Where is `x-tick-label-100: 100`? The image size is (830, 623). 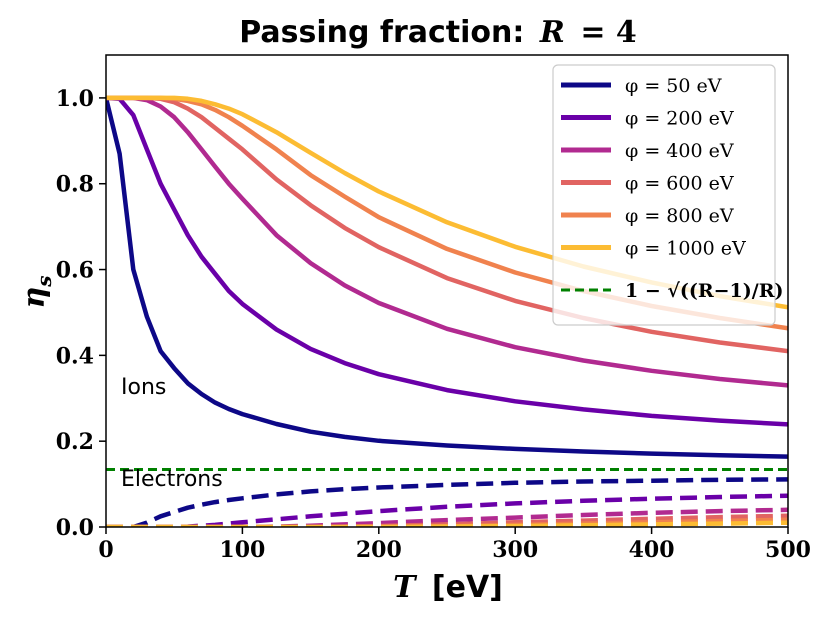 x-tick-label-100: 100 is located at coordinates (242, 550).